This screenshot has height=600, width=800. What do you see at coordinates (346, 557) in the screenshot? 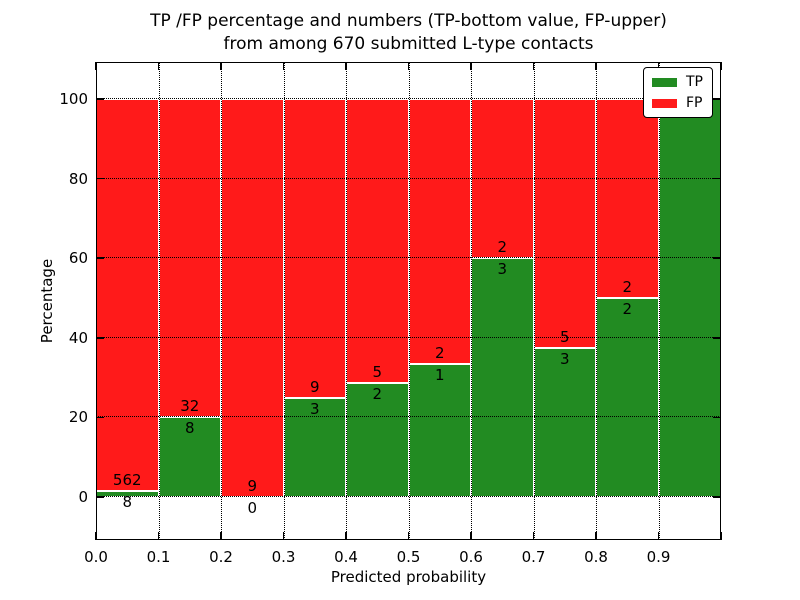
I see `x-tick-label: 0.4` at bounding box center [346, 557].